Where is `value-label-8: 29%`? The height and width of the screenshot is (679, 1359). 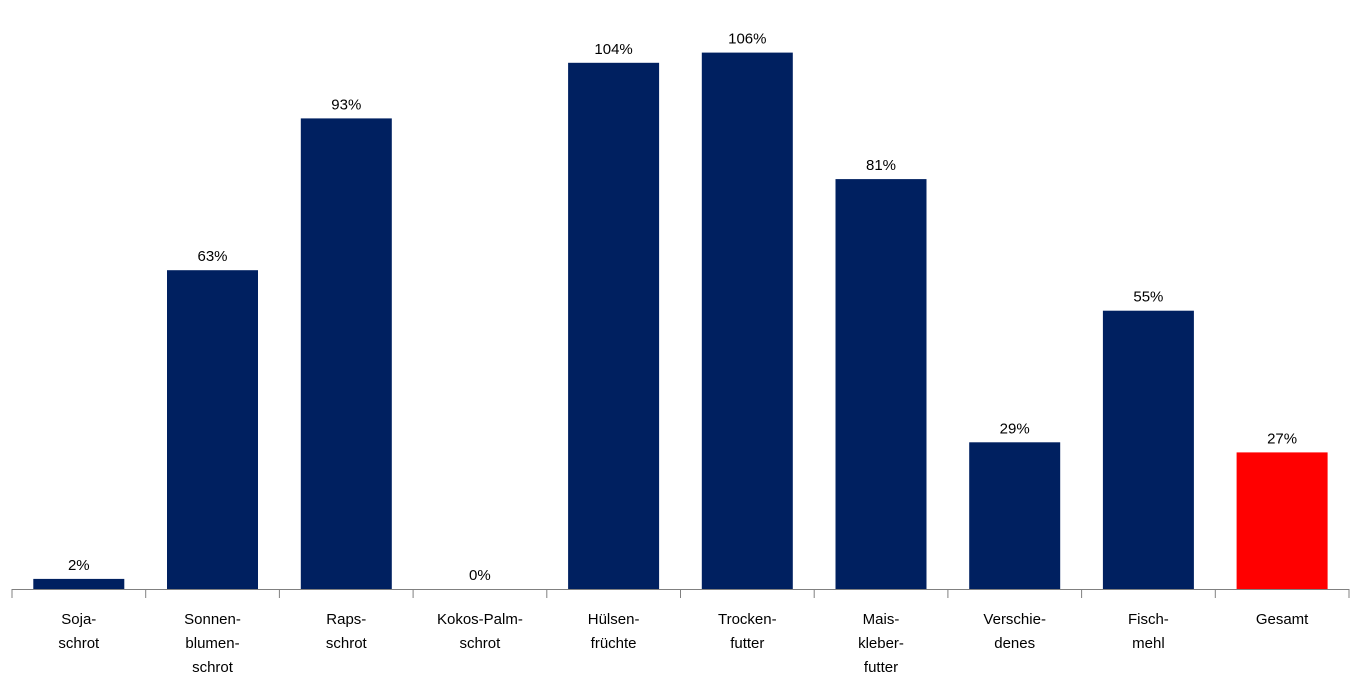
value-label-8: 29% is located at coordinates (1015, 428).